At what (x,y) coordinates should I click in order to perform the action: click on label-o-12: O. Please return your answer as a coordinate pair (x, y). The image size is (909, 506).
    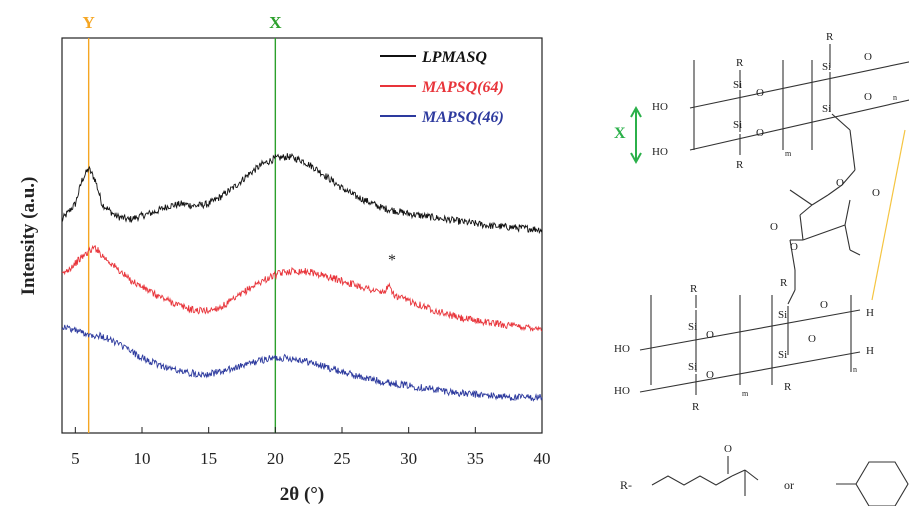
    Looking at the image, I should click on (812, 339).